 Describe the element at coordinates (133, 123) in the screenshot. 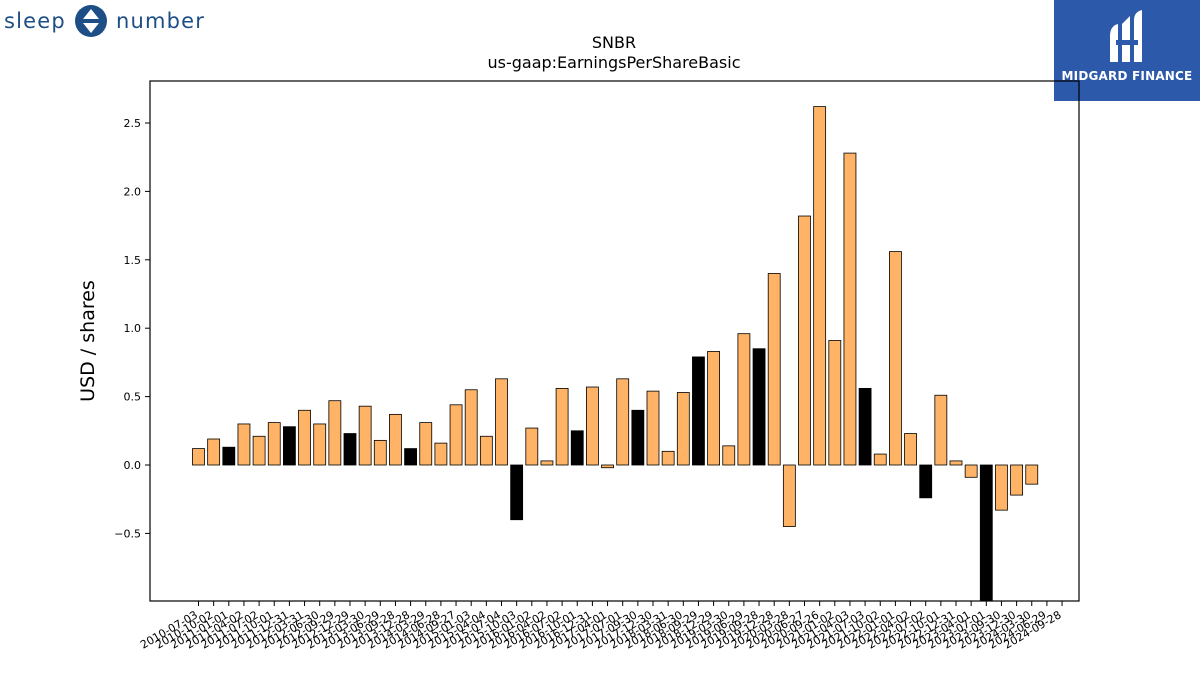

I see `y-tick-label: 2.5` at that location.